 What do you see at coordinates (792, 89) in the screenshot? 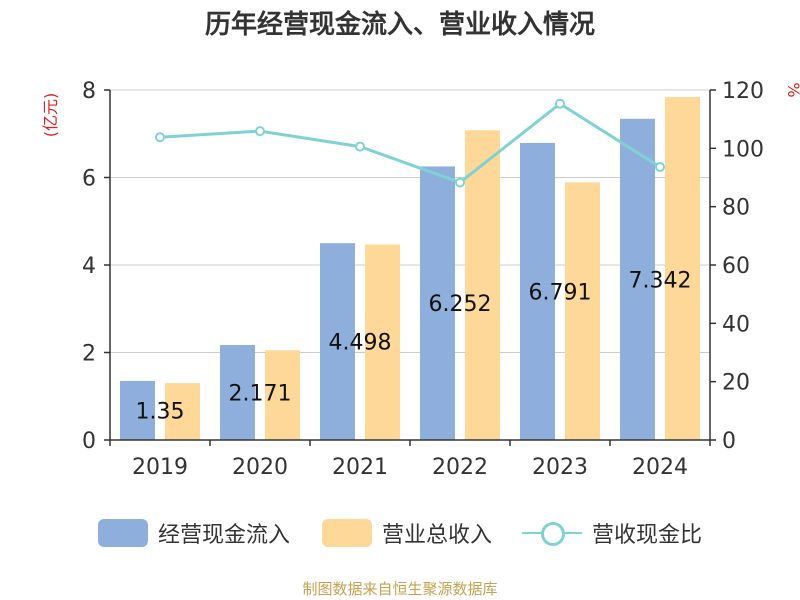
I see `y-right-axis-label: %` at bounding box center [792, 89].